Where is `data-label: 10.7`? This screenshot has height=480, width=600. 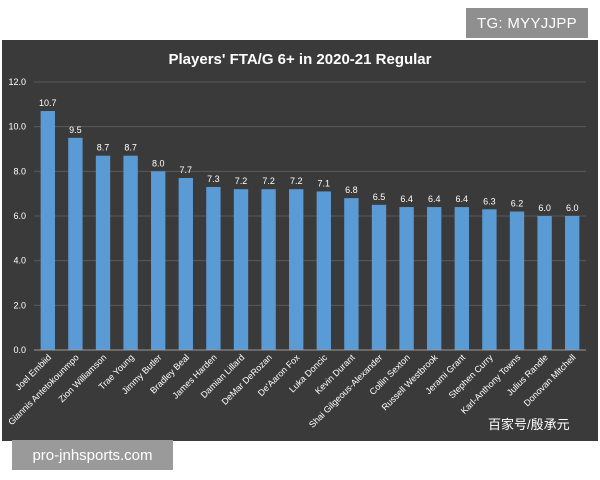 data-label: 10.7 is located at coordinates (48, 103).